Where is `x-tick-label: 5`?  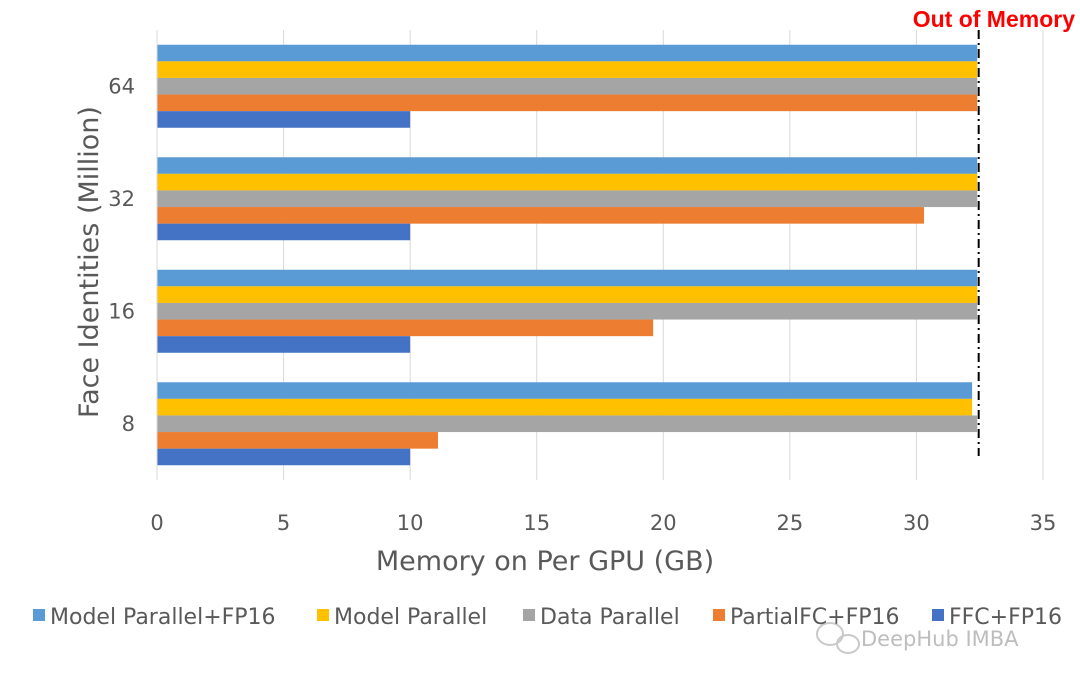
x-tick-label: 5 is located at coordinates (283, 523).